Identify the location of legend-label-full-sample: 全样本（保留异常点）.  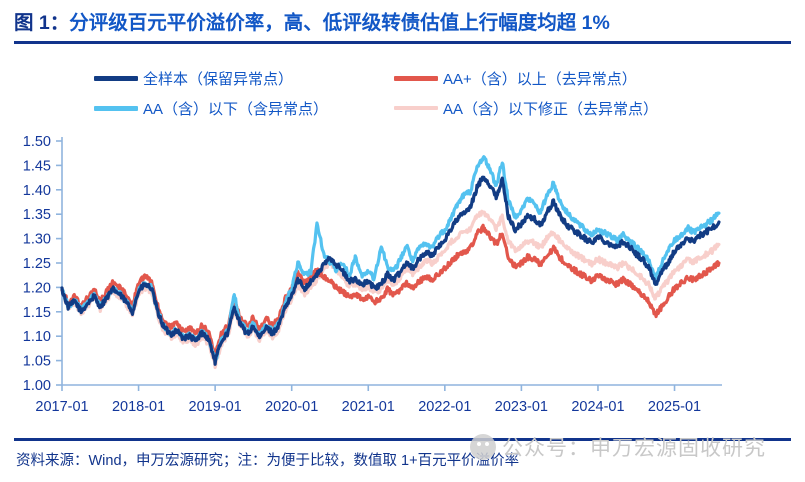
(218, 79).